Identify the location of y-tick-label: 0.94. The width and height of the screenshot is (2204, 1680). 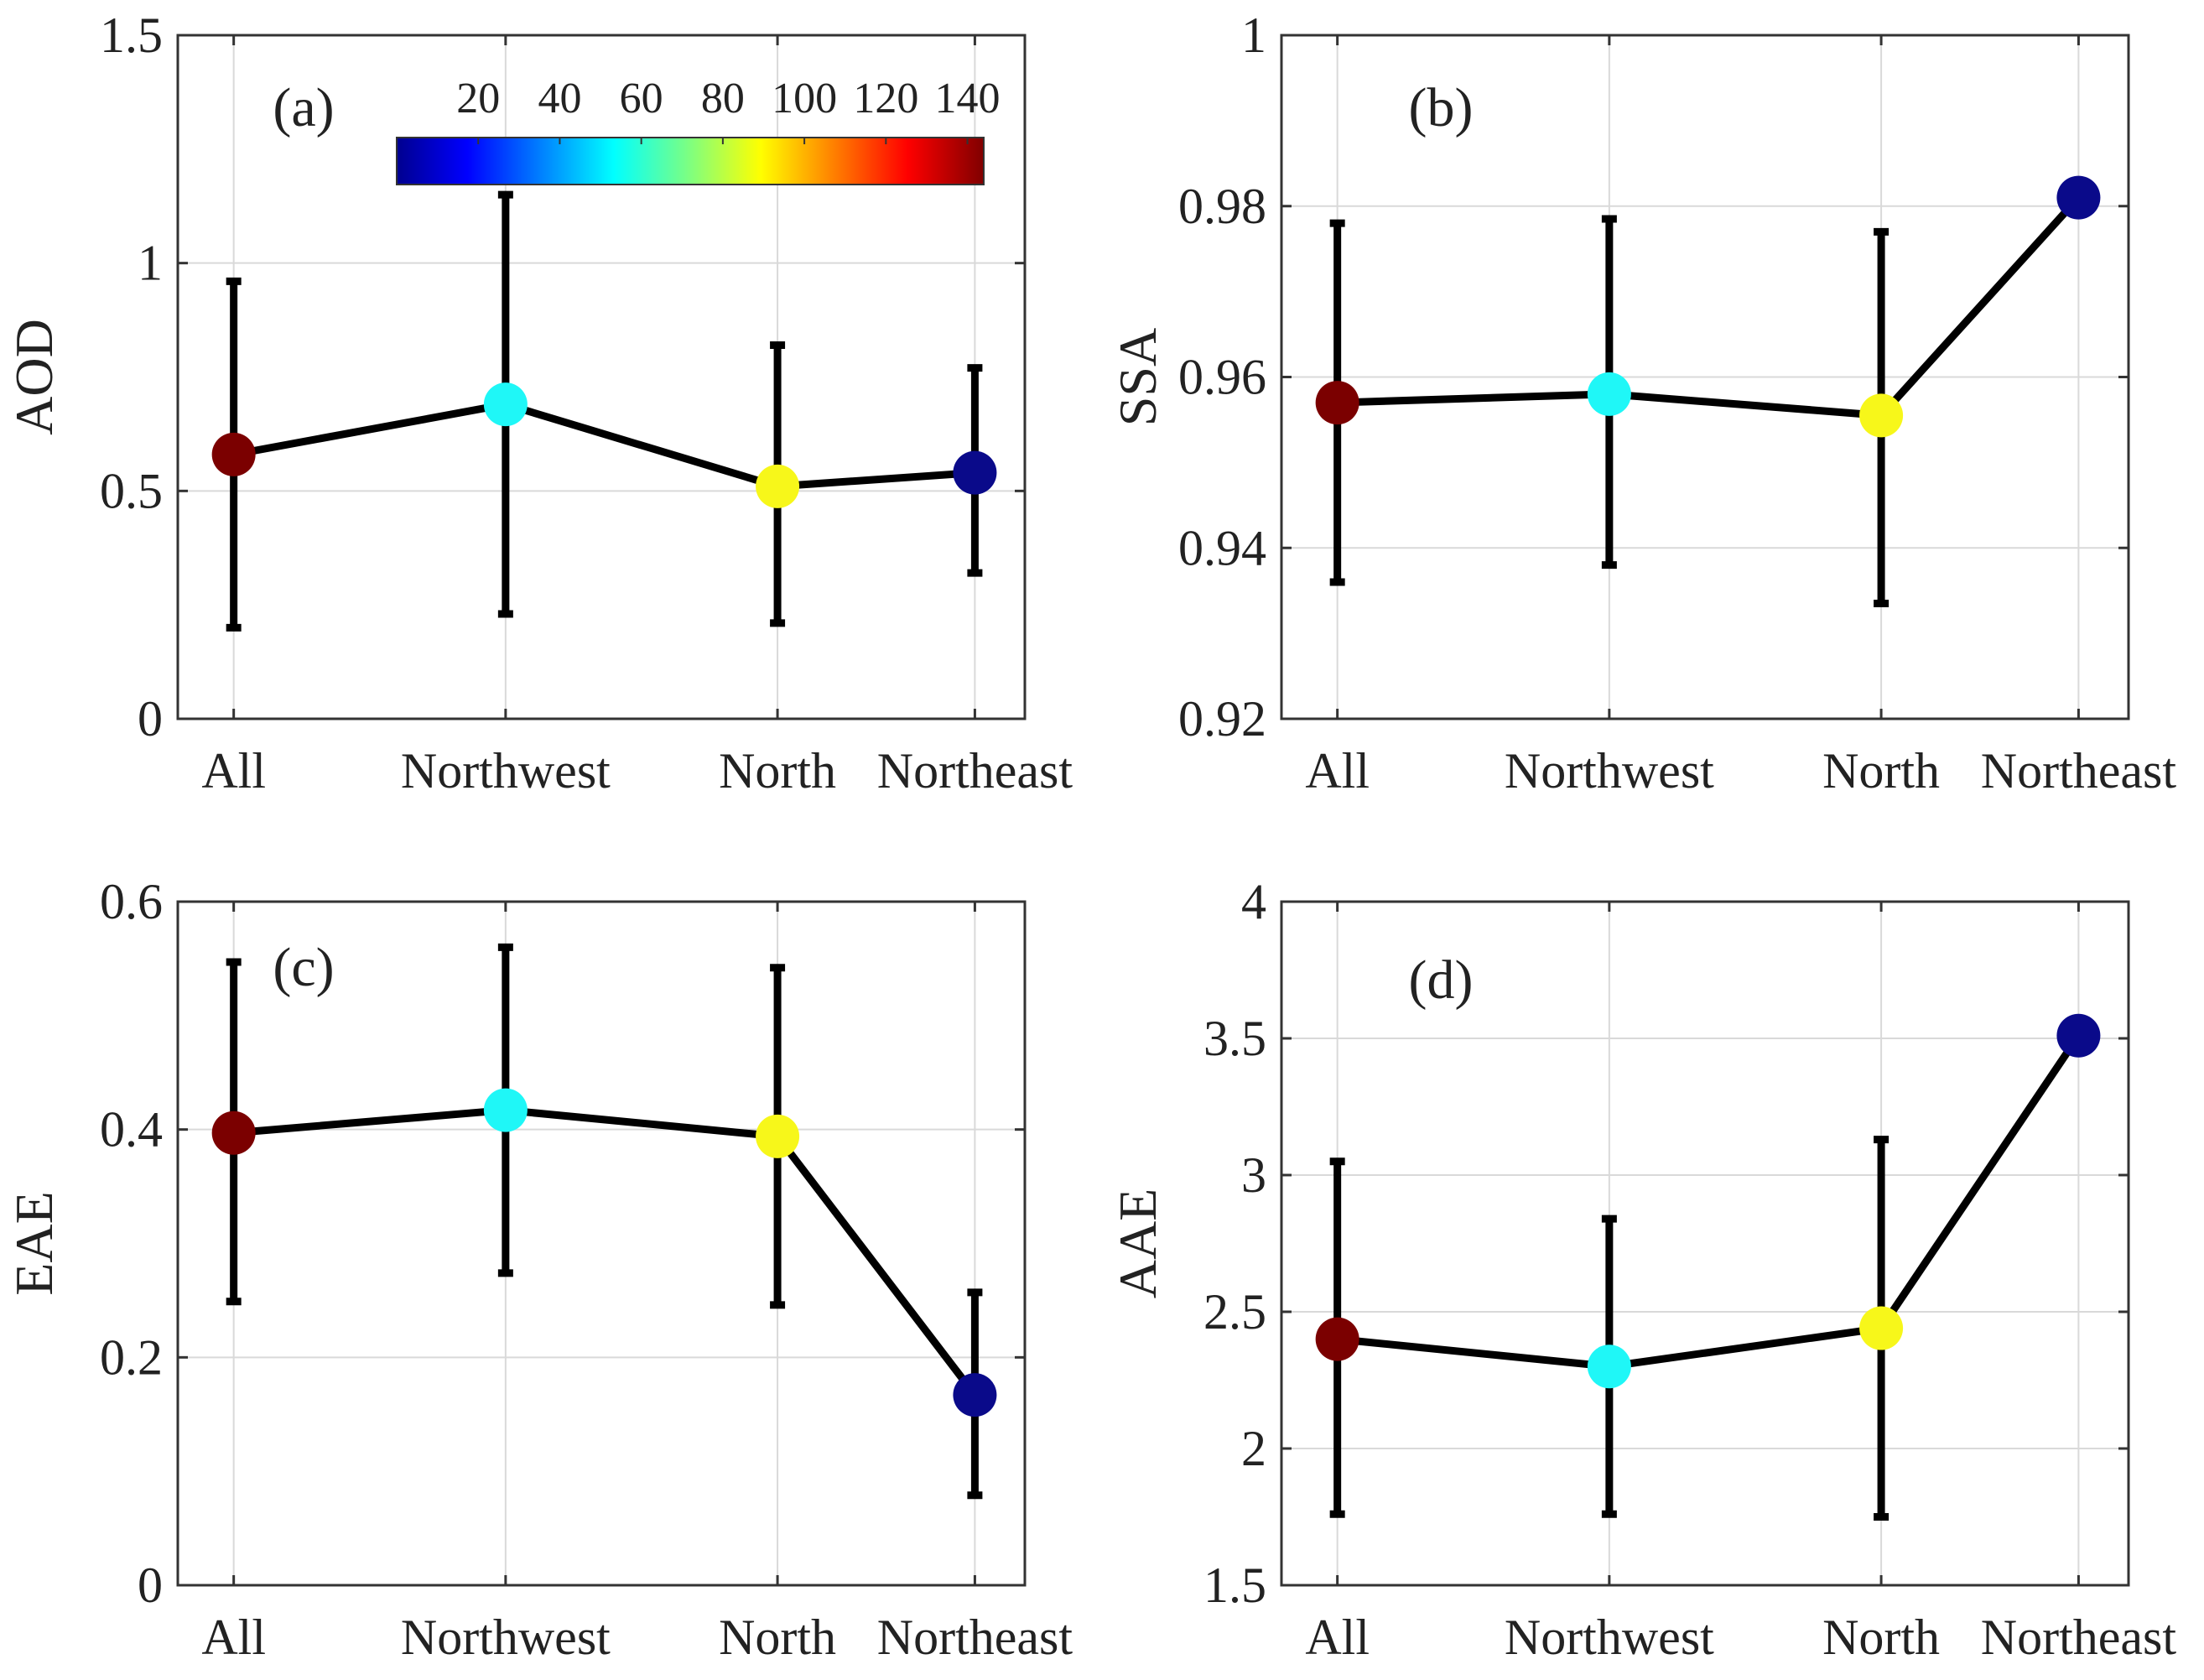
(1222, 547).